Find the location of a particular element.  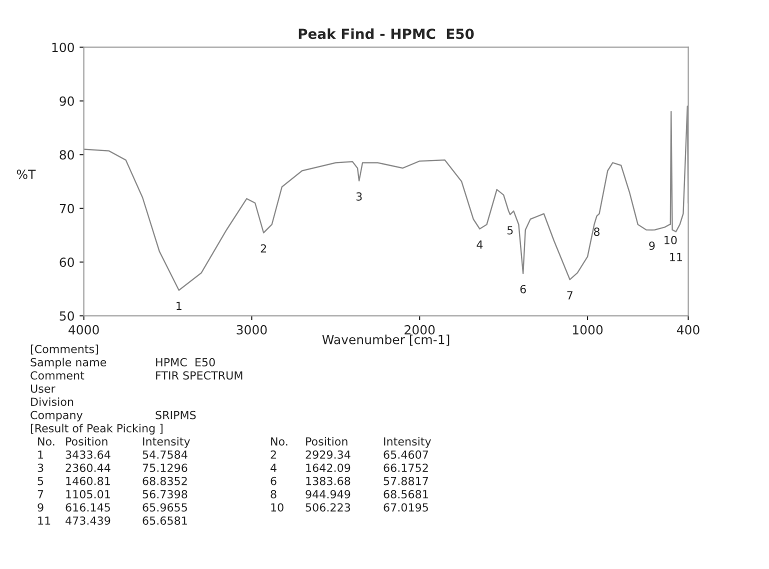

annotation: 1 is located at coordinates (179, 306).